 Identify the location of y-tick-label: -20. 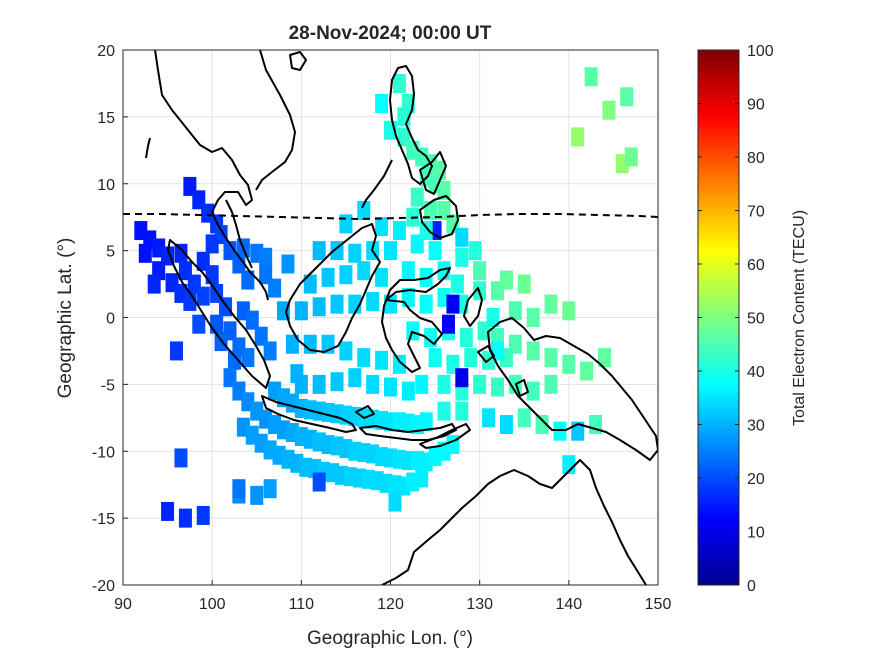
(103, 586).